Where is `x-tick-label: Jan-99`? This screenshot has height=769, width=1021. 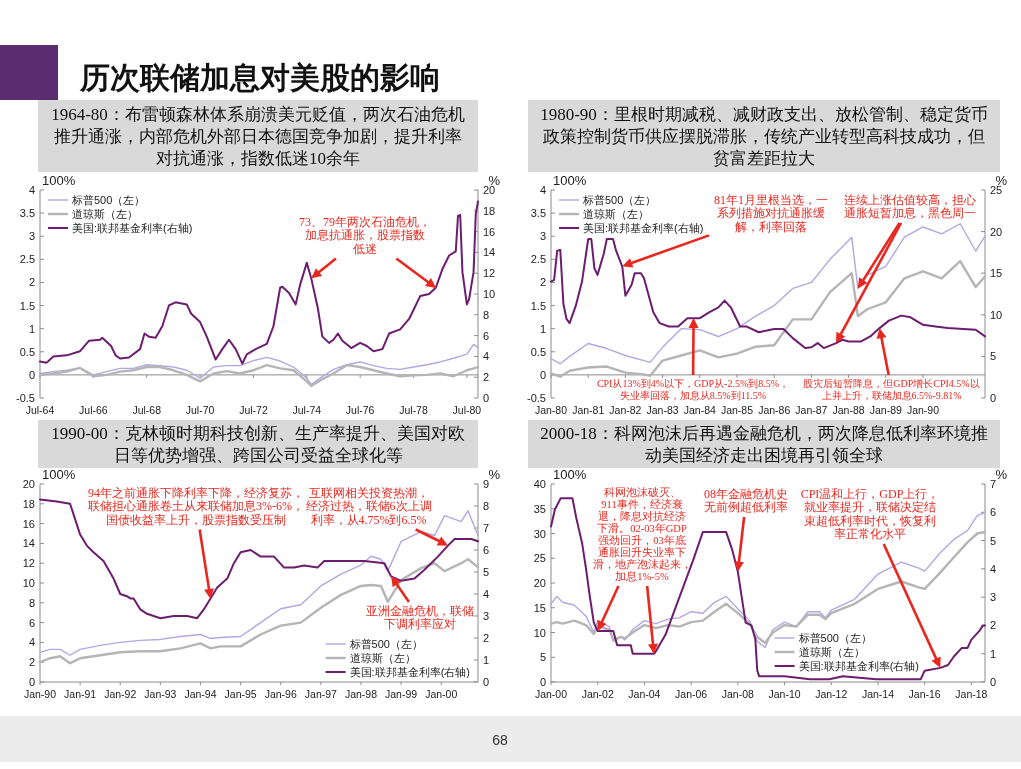
x-tick-label: Jan-99 is located at coordinates (401, 693).